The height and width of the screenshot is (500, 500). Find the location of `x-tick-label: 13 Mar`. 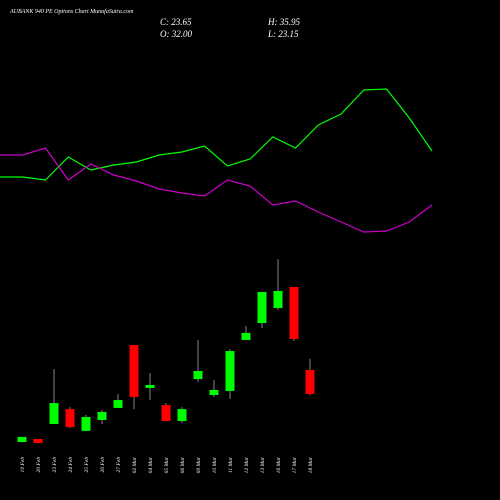

x-tick-label: 13 Mar is located at coordinates (263, 464).